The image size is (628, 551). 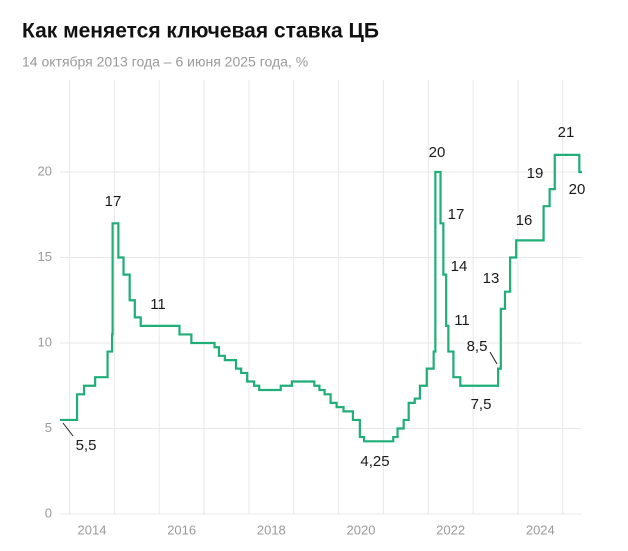 What do you see at coordinates (48, 512) in the screenshot?
I see `y-tick-label: 0` at bounding box center [48, 512].